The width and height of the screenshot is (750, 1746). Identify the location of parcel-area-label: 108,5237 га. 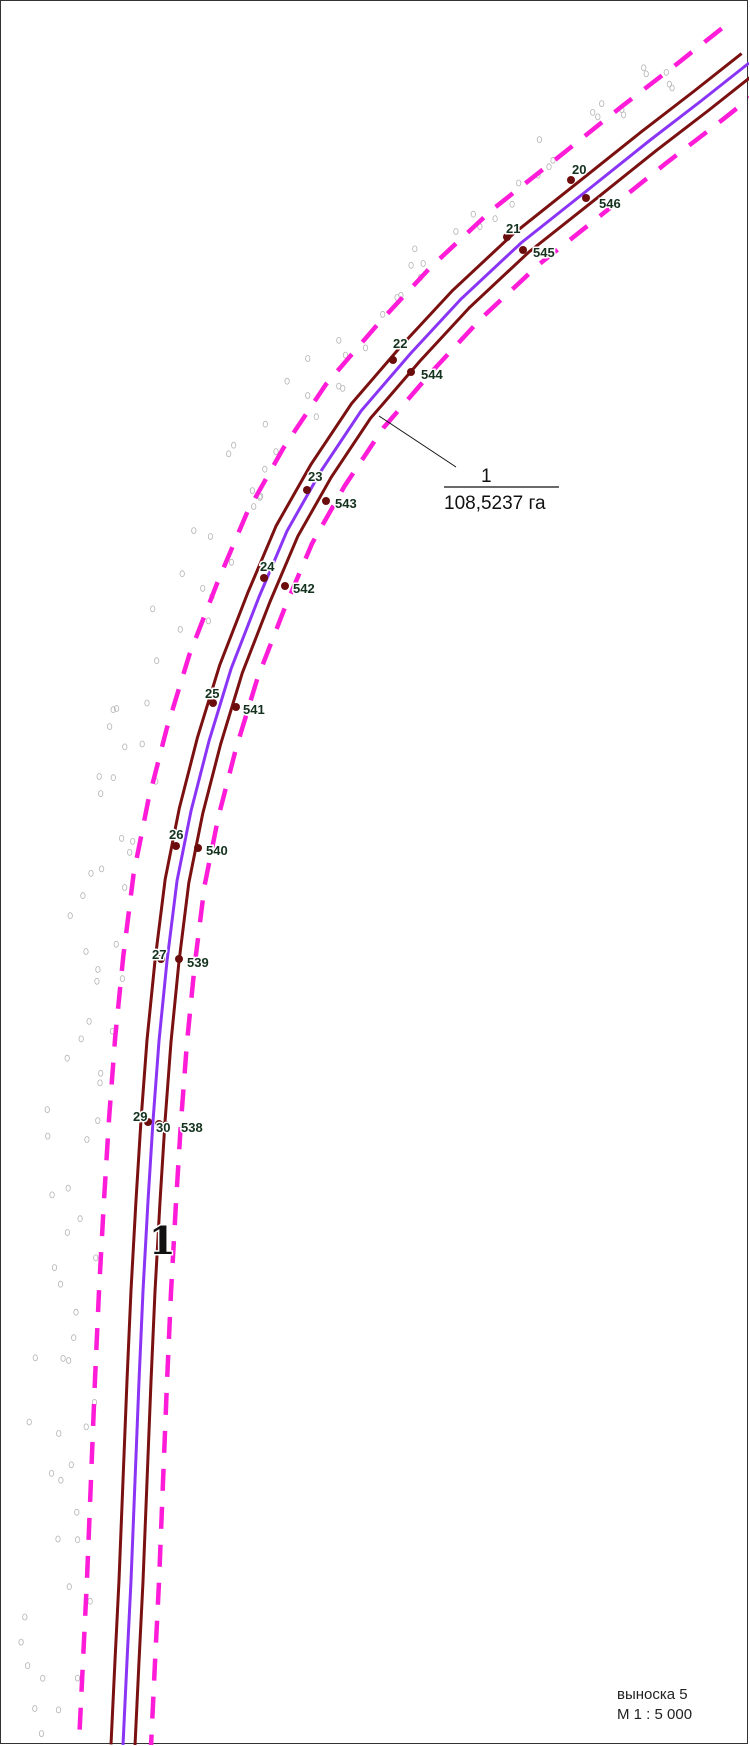
(495, 503).